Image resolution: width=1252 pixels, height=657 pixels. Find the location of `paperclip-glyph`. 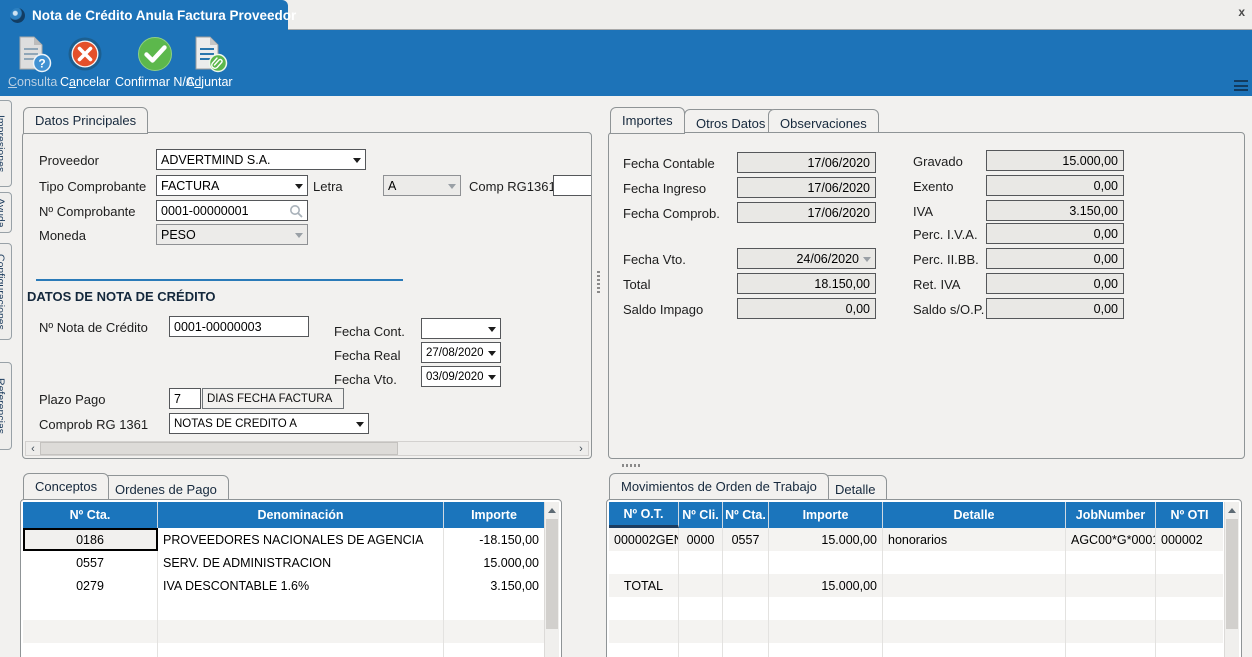

paperclip-glyph is located at coordinates (217, 63).